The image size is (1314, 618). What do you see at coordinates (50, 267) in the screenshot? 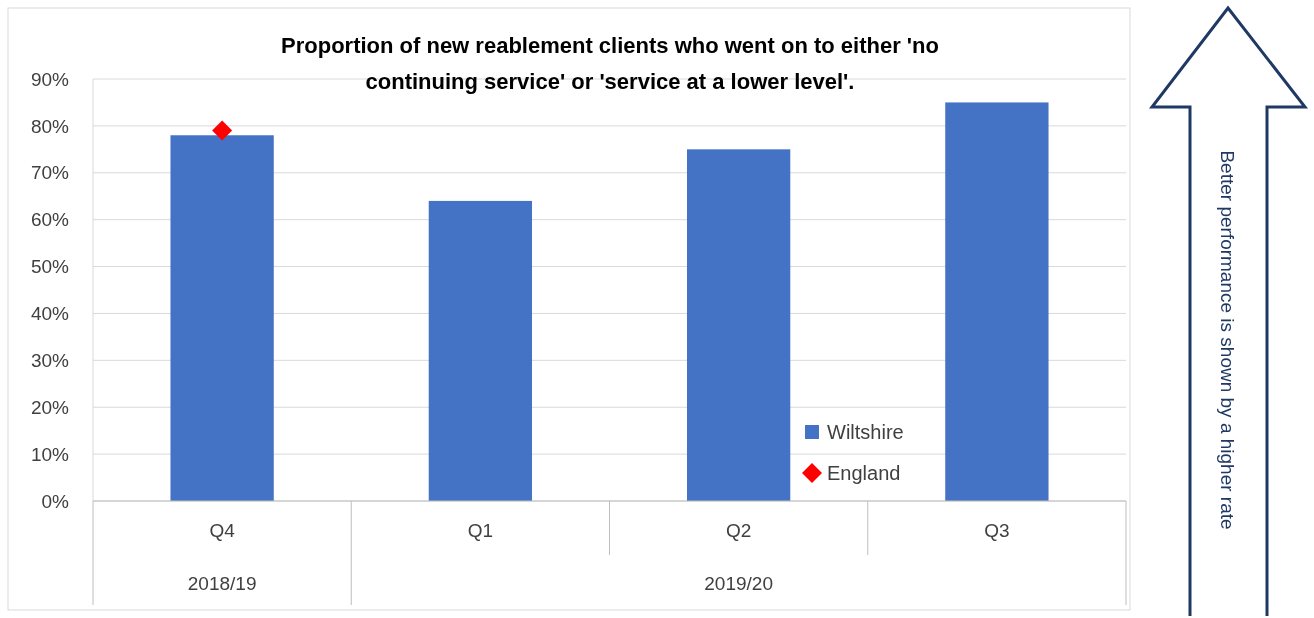
I see `y-tick-label: 50%` at bounding box center [50, 267].